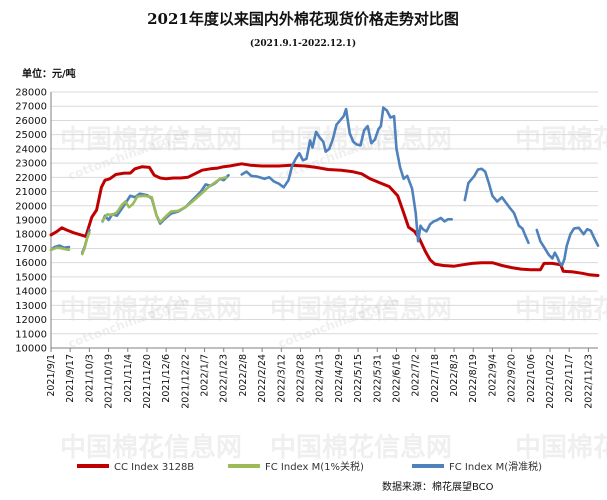 The image size is (607, 500). What do you see at coordinates (31, 277) in the screenshot?
I see `y-tick-label: 15000` at bounding box center [31, 277].